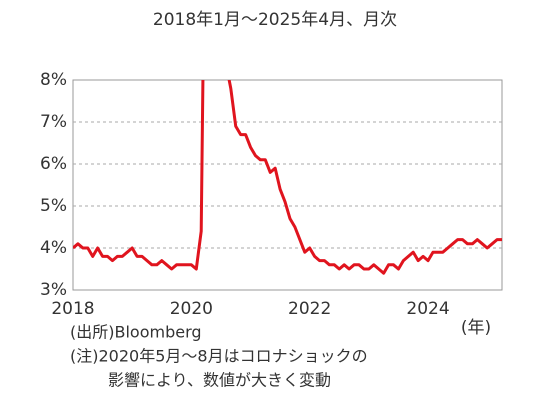 The height and width of the screenshot is (406, 540). Describe the element at coordinates (476, 328) in the screenshot. I see `x-unit-label: (年)` at that location.